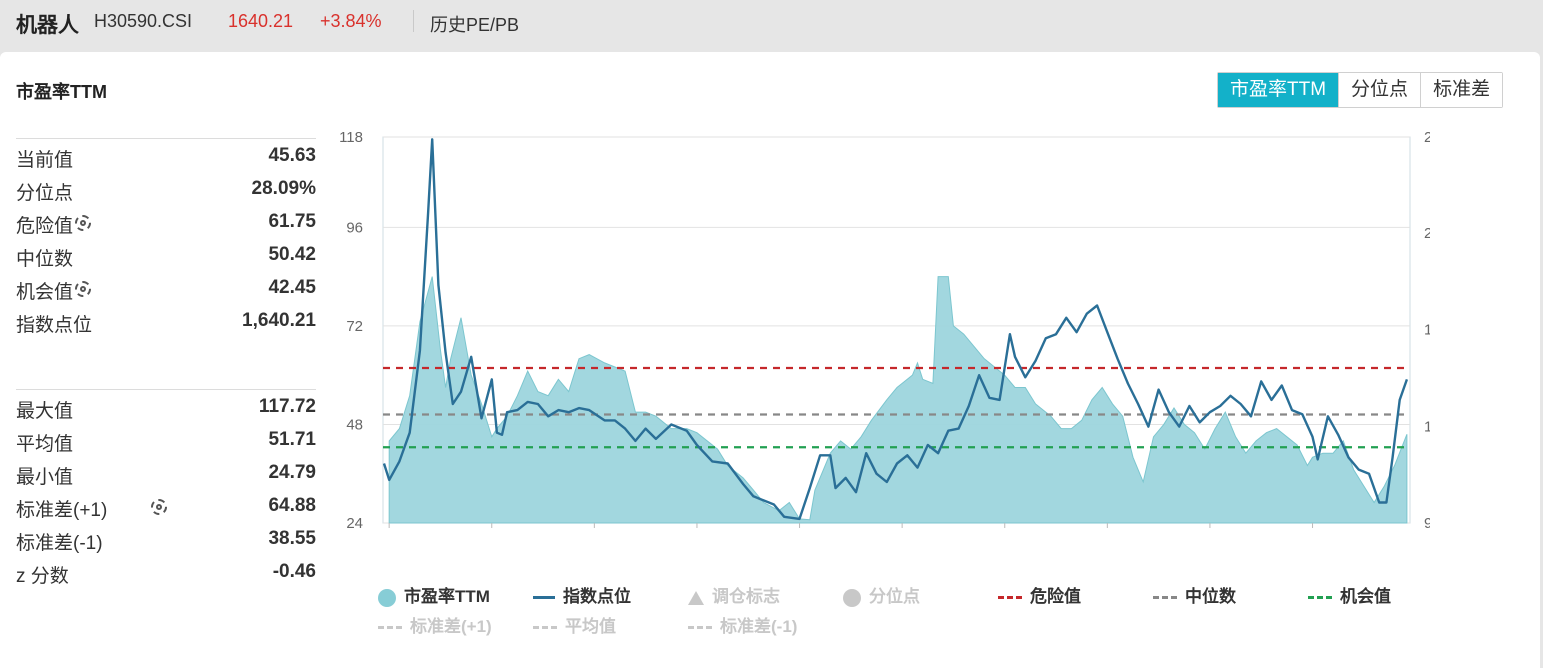 The image size is (1543, 668). I want to click on stat-label: 最大值, so click(45, 411).